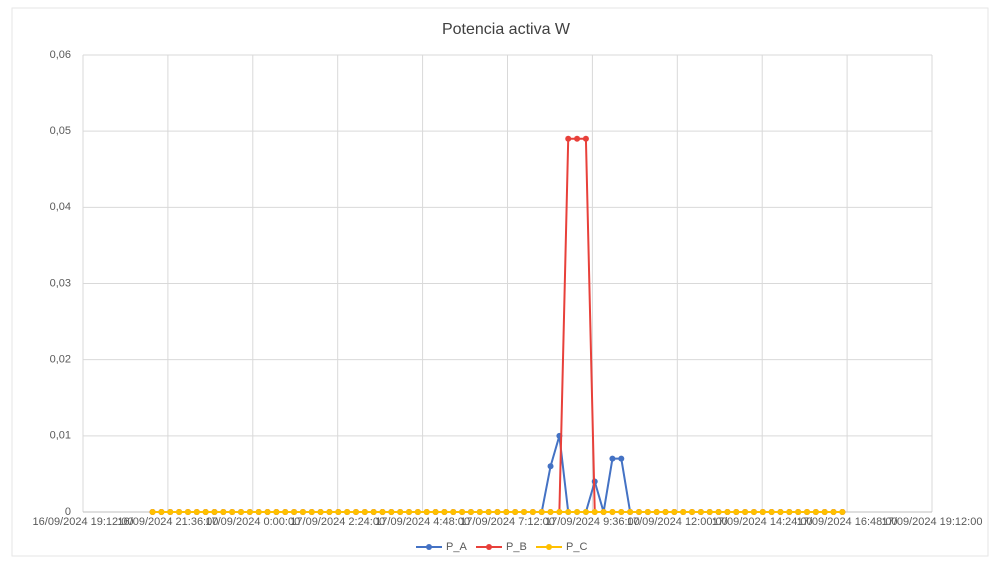 The image size is (995, 561). What do you see at coordinates (507, 522) in the screenshot?
I see `x-tick-label: 17/09/2024 7:12:00` at bounding box center [507, 522].